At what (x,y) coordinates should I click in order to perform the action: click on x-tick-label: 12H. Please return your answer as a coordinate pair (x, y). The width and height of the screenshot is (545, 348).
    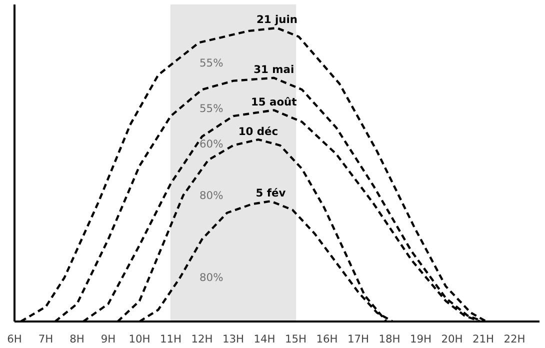
    Looking at the image, I should click on (202, 339).